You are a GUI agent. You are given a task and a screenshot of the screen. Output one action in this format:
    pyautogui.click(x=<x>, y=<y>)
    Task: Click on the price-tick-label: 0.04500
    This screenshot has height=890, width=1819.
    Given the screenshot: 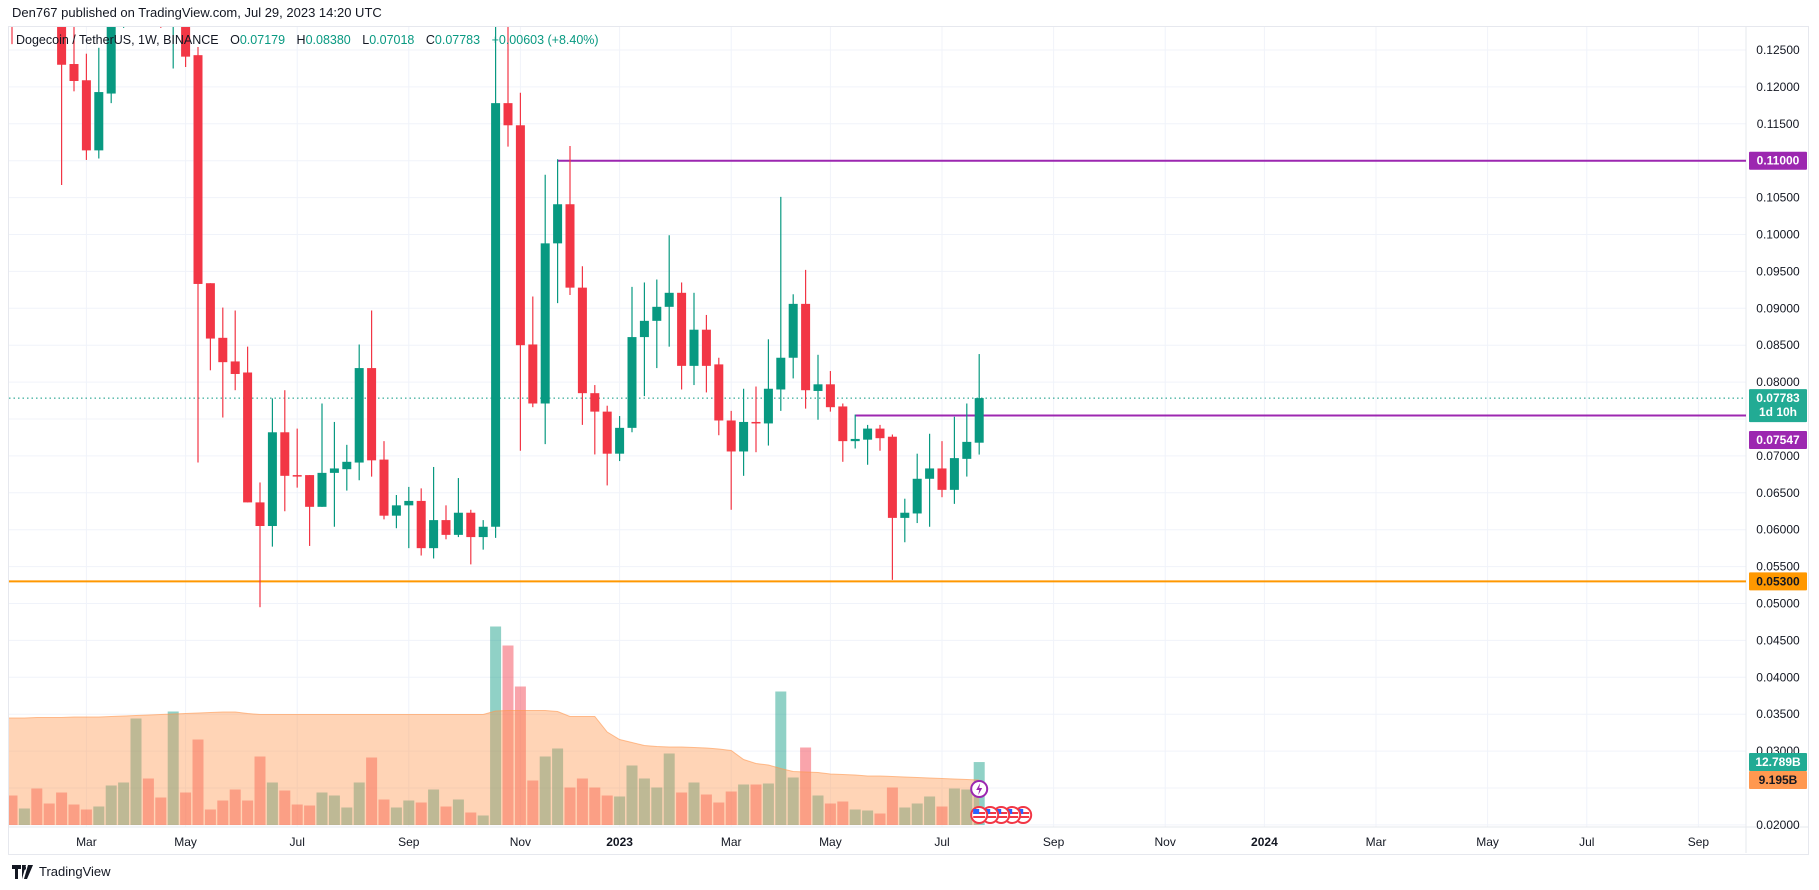 What is the action you would take?
    pyautogui.click(x=1778, y=640)
    